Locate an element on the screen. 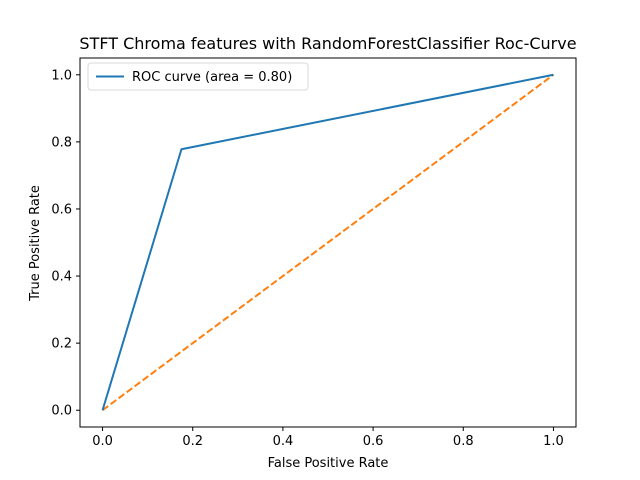 This screenshot has height=480, width=640. y-axis-label: True Positive Rate is located at coordinates (35, 243).